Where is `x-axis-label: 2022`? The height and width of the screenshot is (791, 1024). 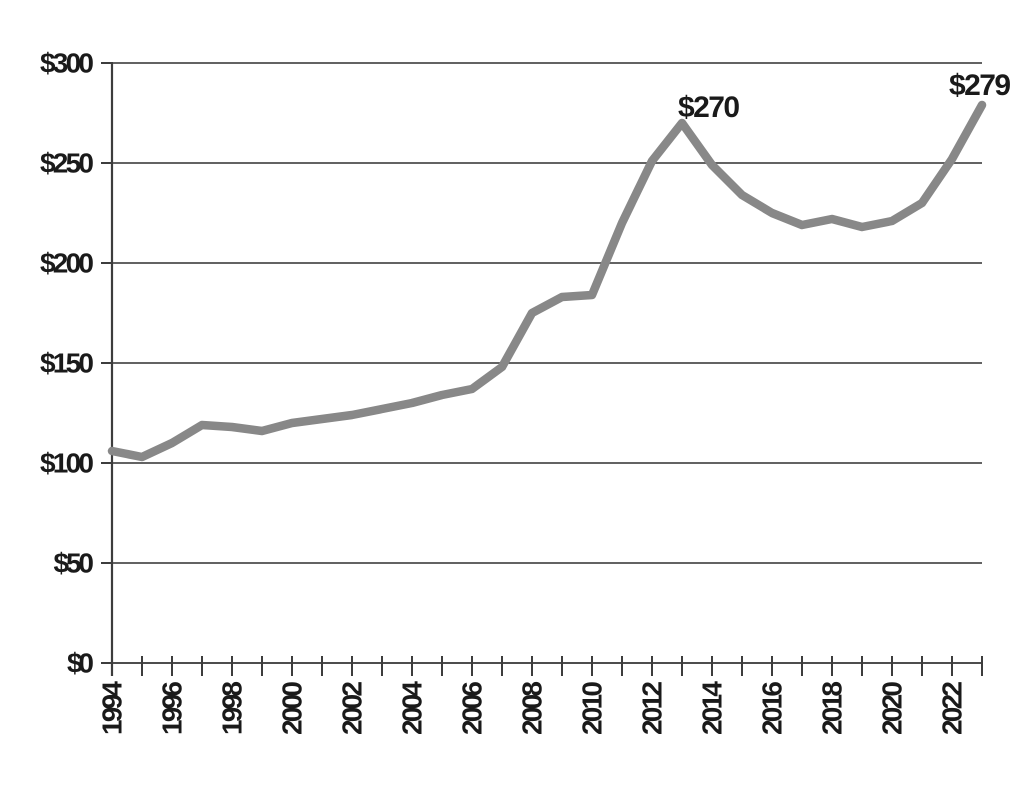 x-axis-label: 2022 is located at coordinates (952, 708).